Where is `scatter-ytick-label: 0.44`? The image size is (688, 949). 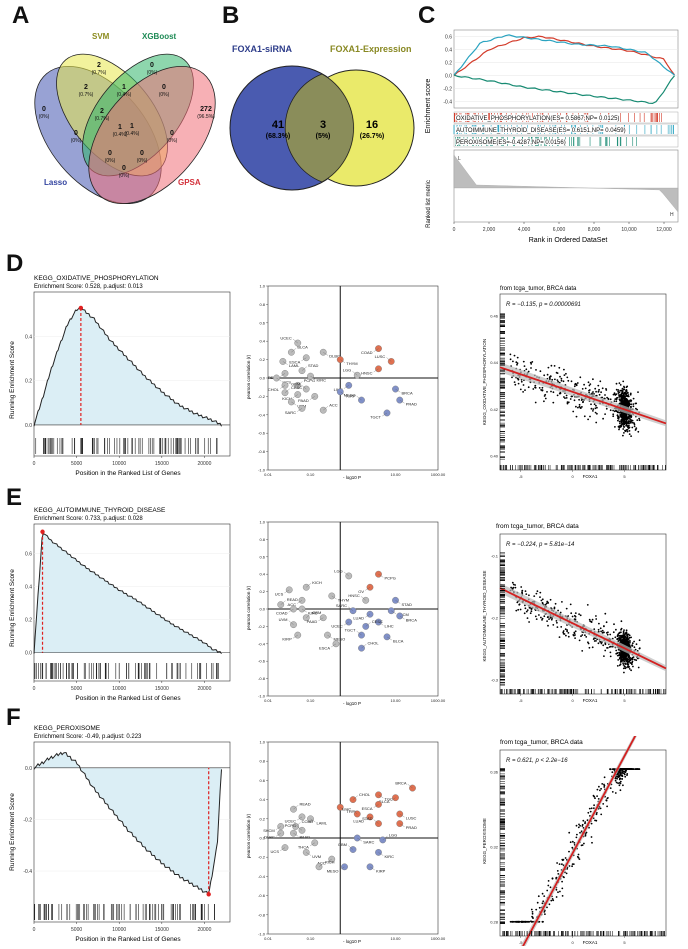 scatter-ytick-label: 0.44 is located at coordinates (494, 362).